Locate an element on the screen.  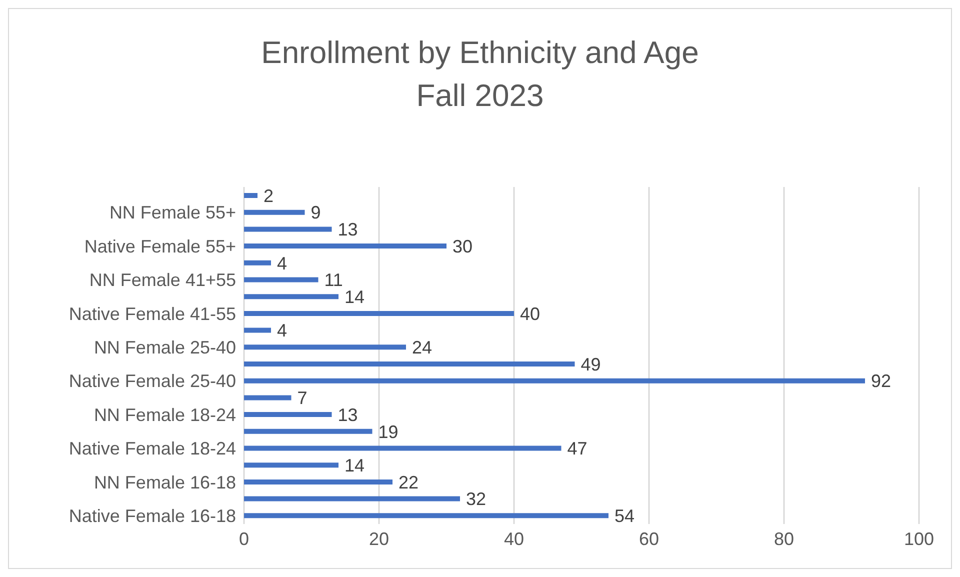
data-label: 7 is located at coordinates (302, 398).